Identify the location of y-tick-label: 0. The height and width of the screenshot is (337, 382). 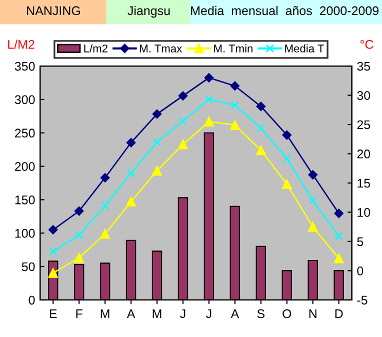
(31, 300).